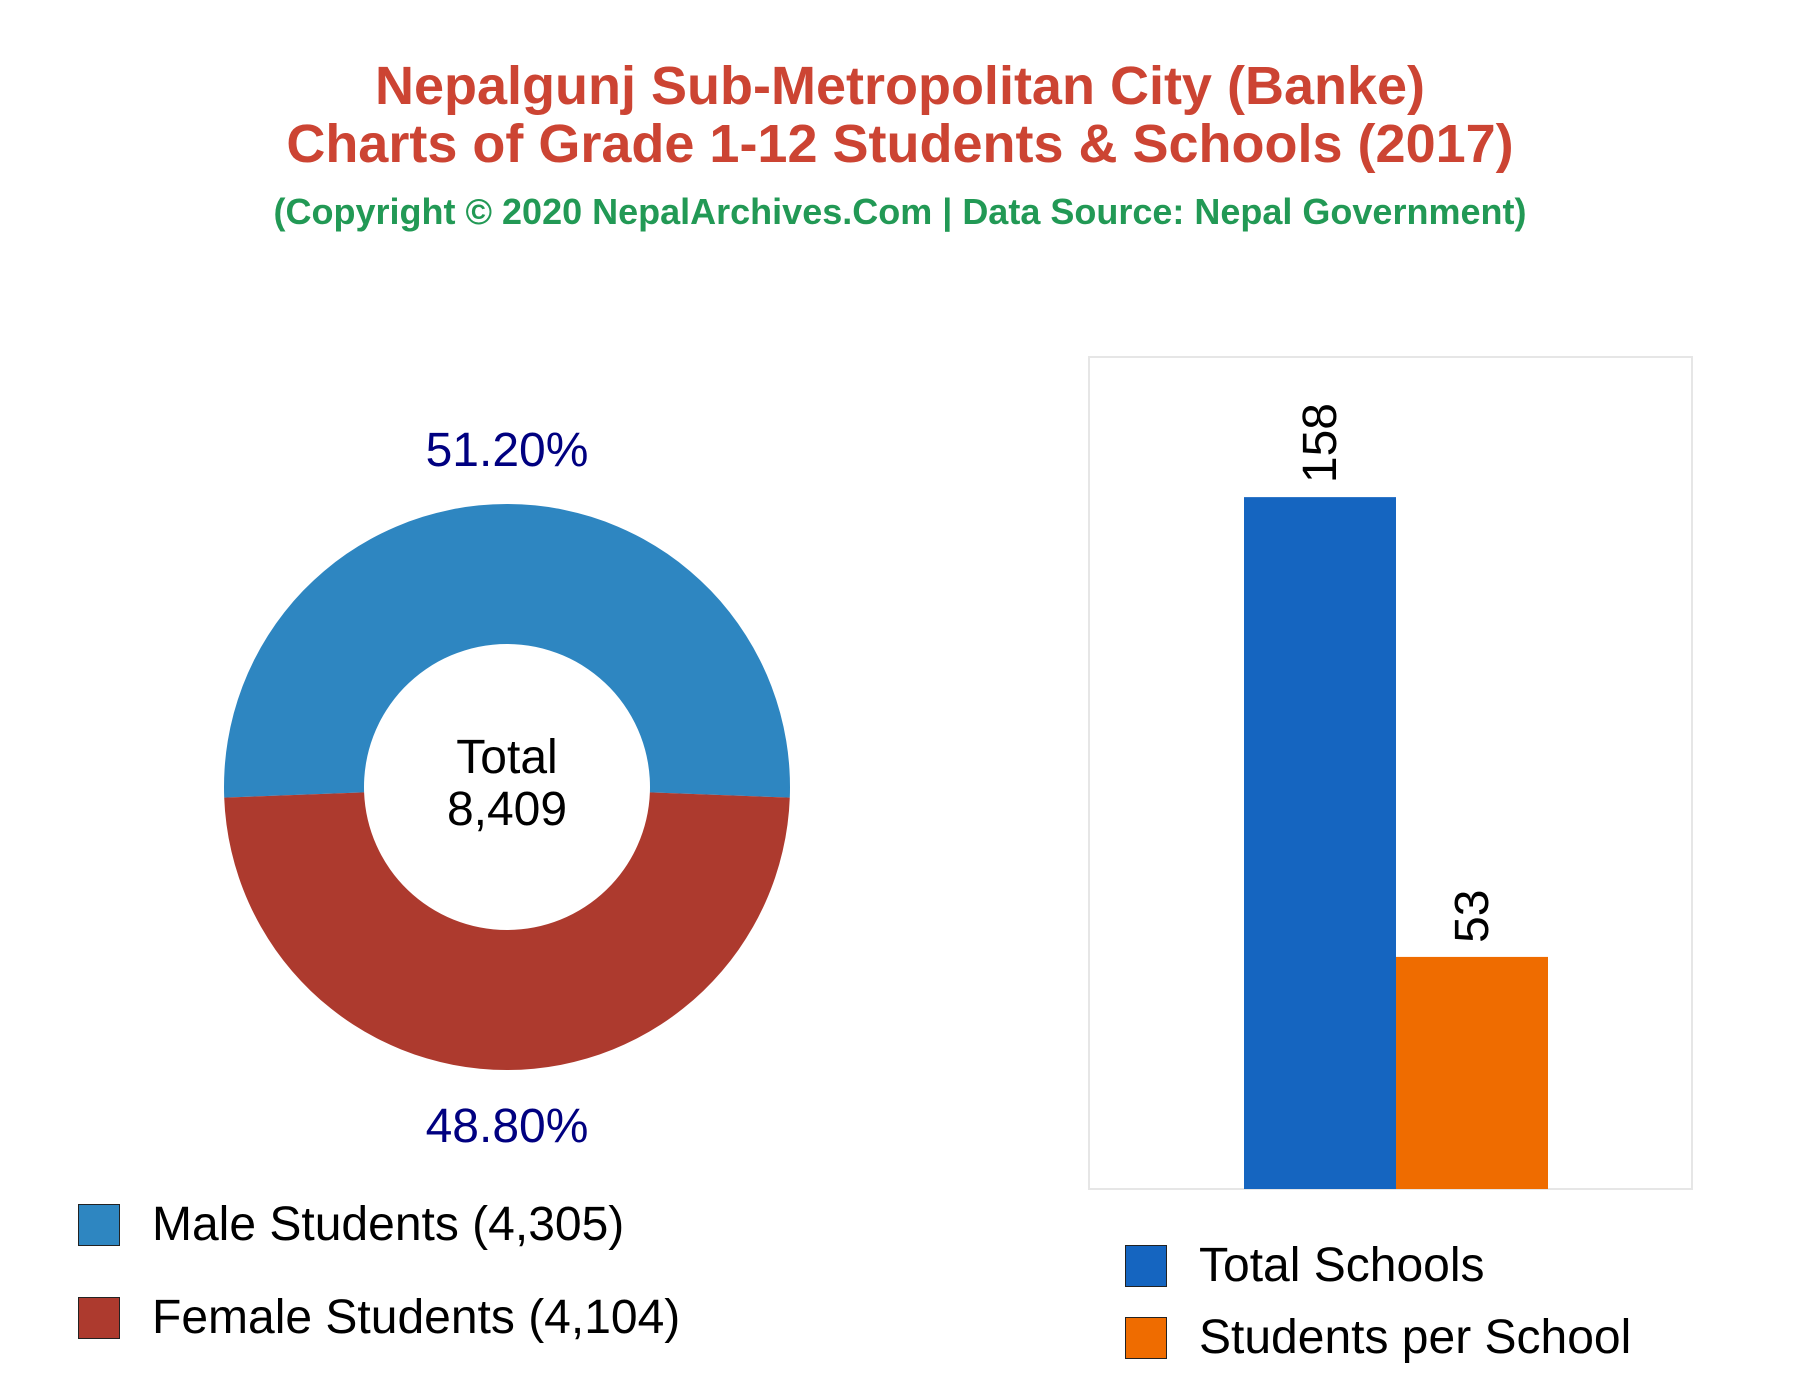 The height and width of the screenshot is (1400, 1800). I want to click on donut-slice-male-students, so click(507, 651).